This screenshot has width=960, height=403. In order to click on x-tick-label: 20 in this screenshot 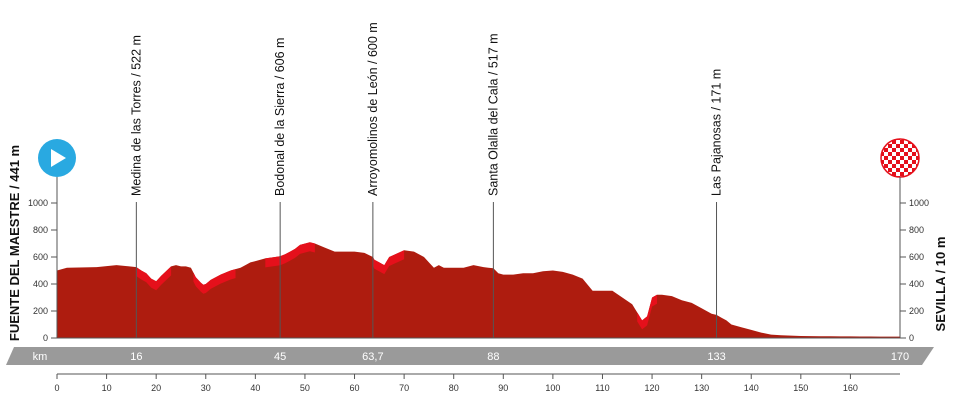, I will do `click(156, 388)`.